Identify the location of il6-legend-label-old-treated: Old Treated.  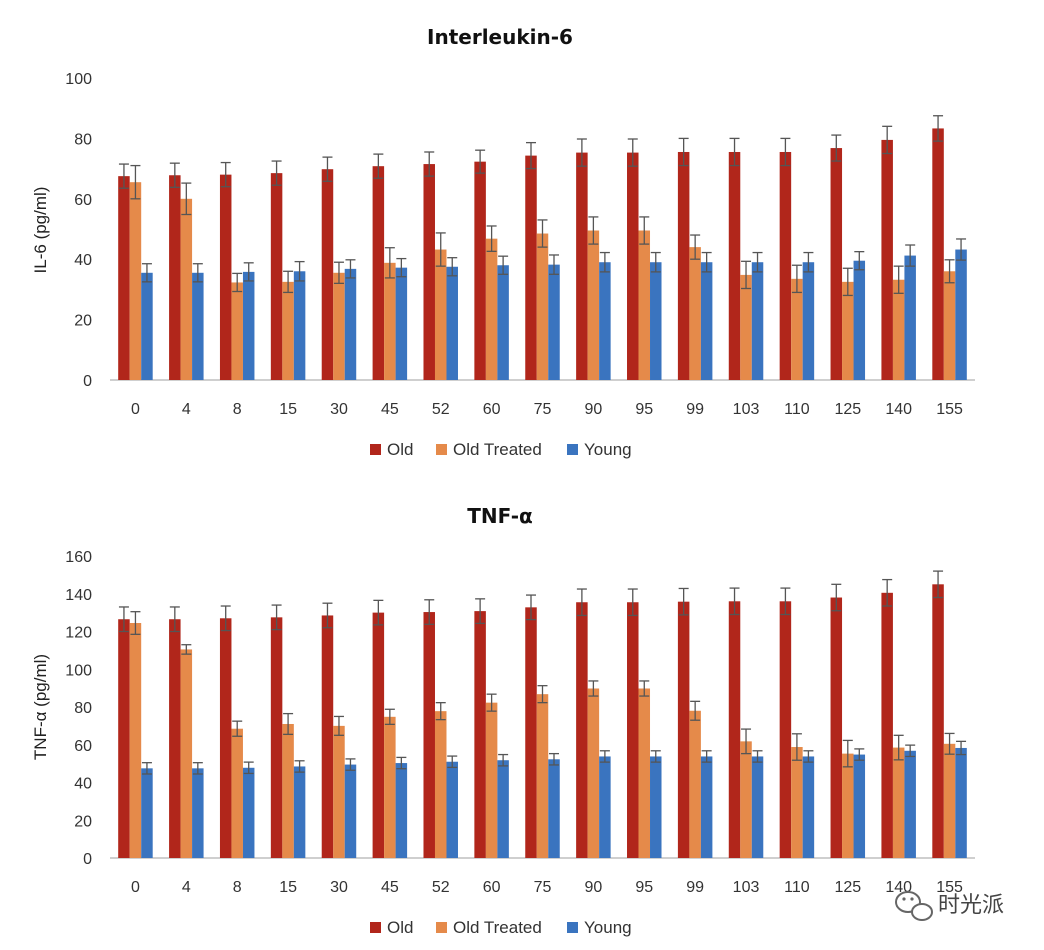
(497, 449).